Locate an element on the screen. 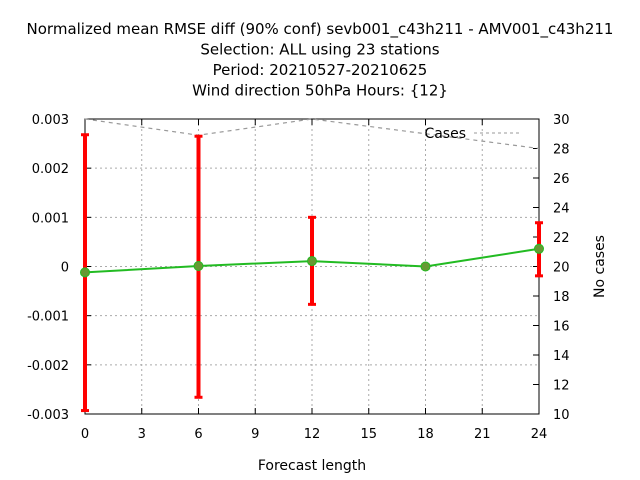  x-tick-label: 3 is located at coordinates (142, 434).